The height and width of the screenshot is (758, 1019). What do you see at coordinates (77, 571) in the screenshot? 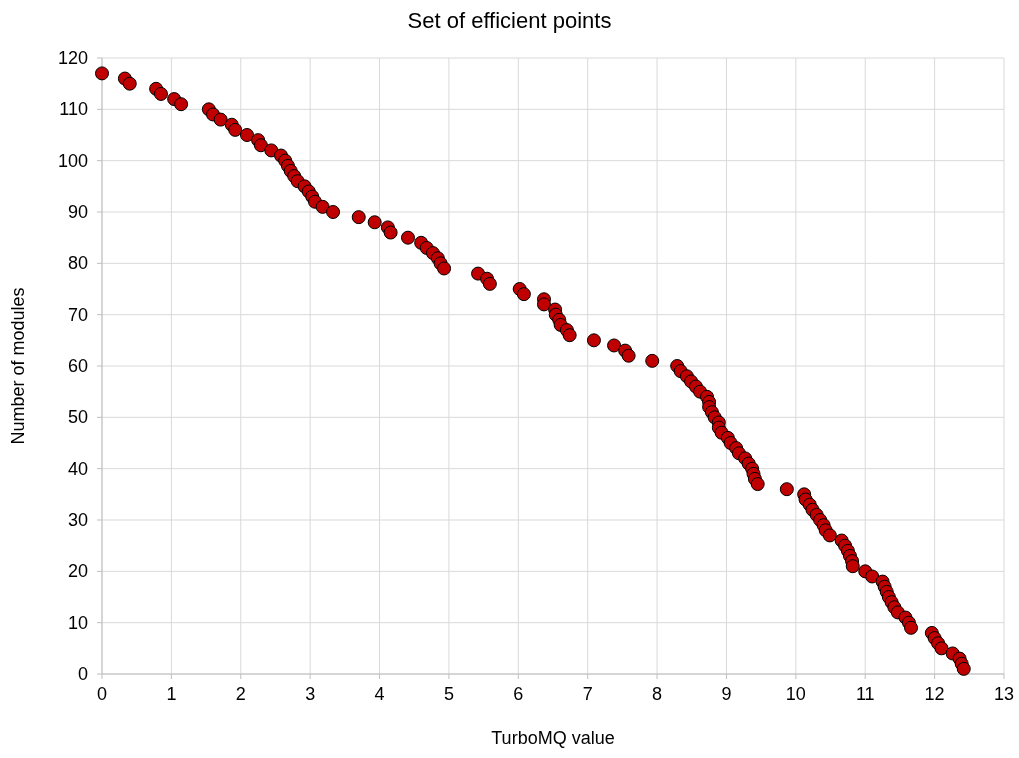
I see `y-tick-label: 20` at bounding box center [77, 571].